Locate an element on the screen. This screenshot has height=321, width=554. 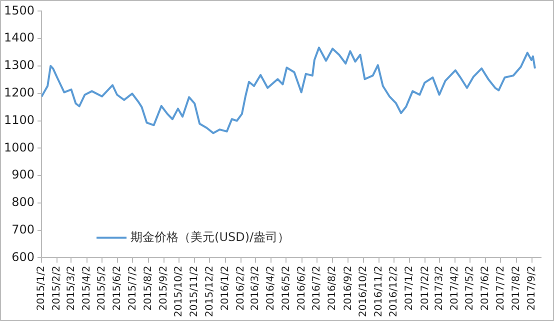
x-tick-label: 2016/9/2 is located at coordinates (348, 288).